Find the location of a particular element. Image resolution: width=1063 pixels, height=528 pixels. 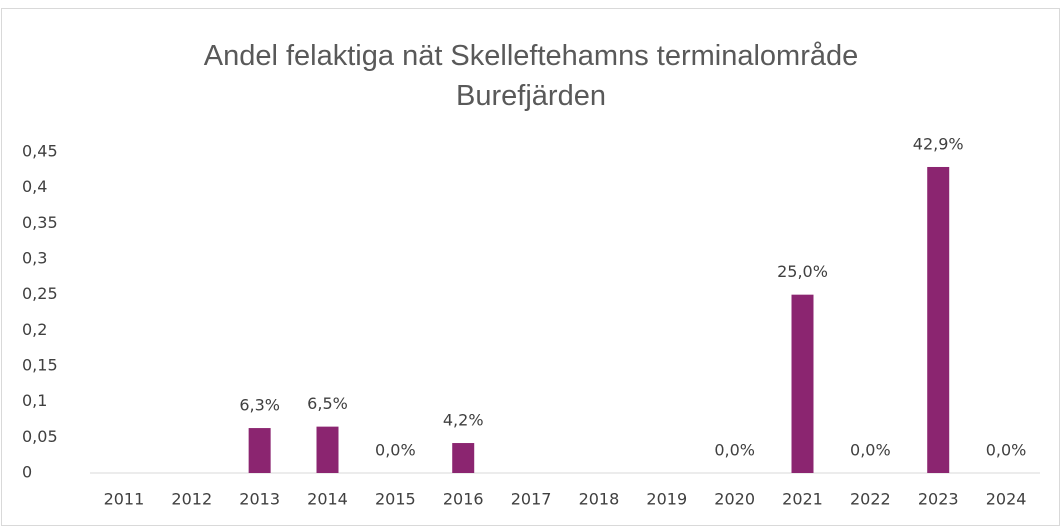

y-tick-label: 0,2 is located at coordinates (34, 329).